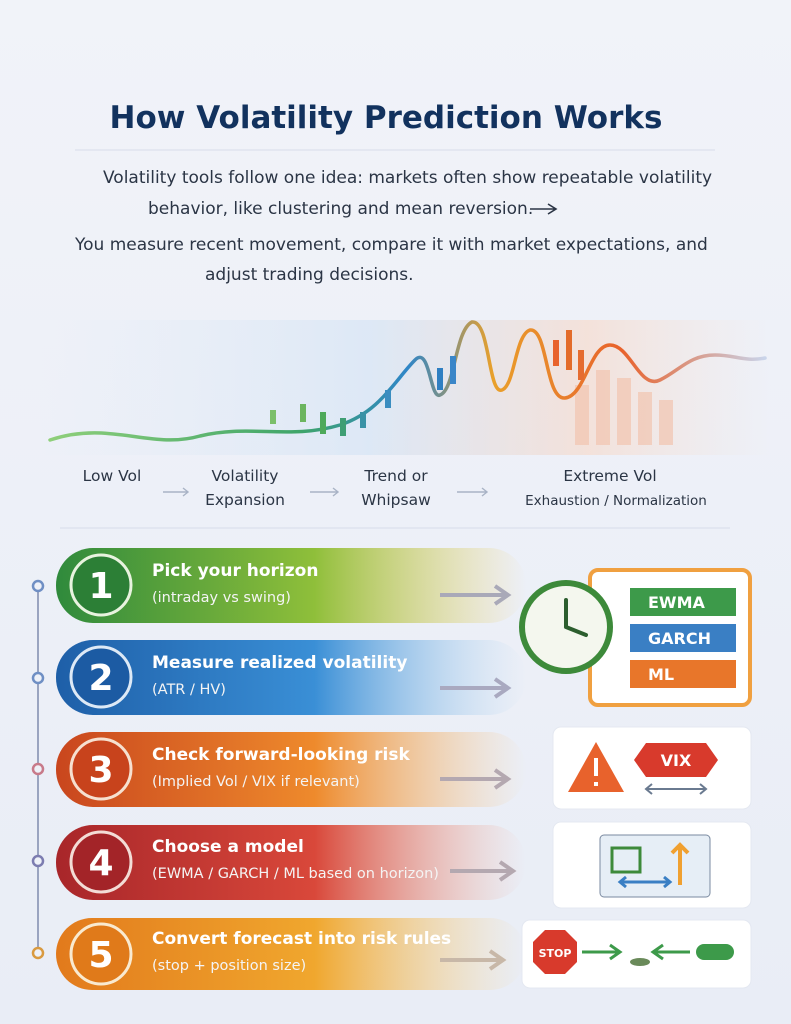 The image size is (791, 1024). I want to click on step-subtitle: (stop + position size), so click(229, 966).